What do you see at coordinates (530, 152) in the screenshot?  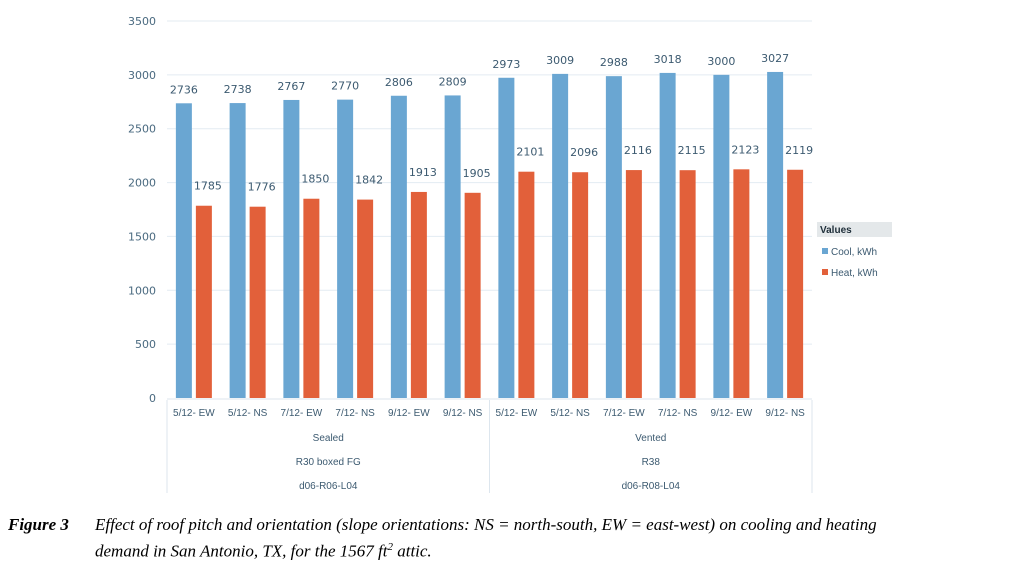 I see `data-label: 2101` at bounding box center [530, 152].